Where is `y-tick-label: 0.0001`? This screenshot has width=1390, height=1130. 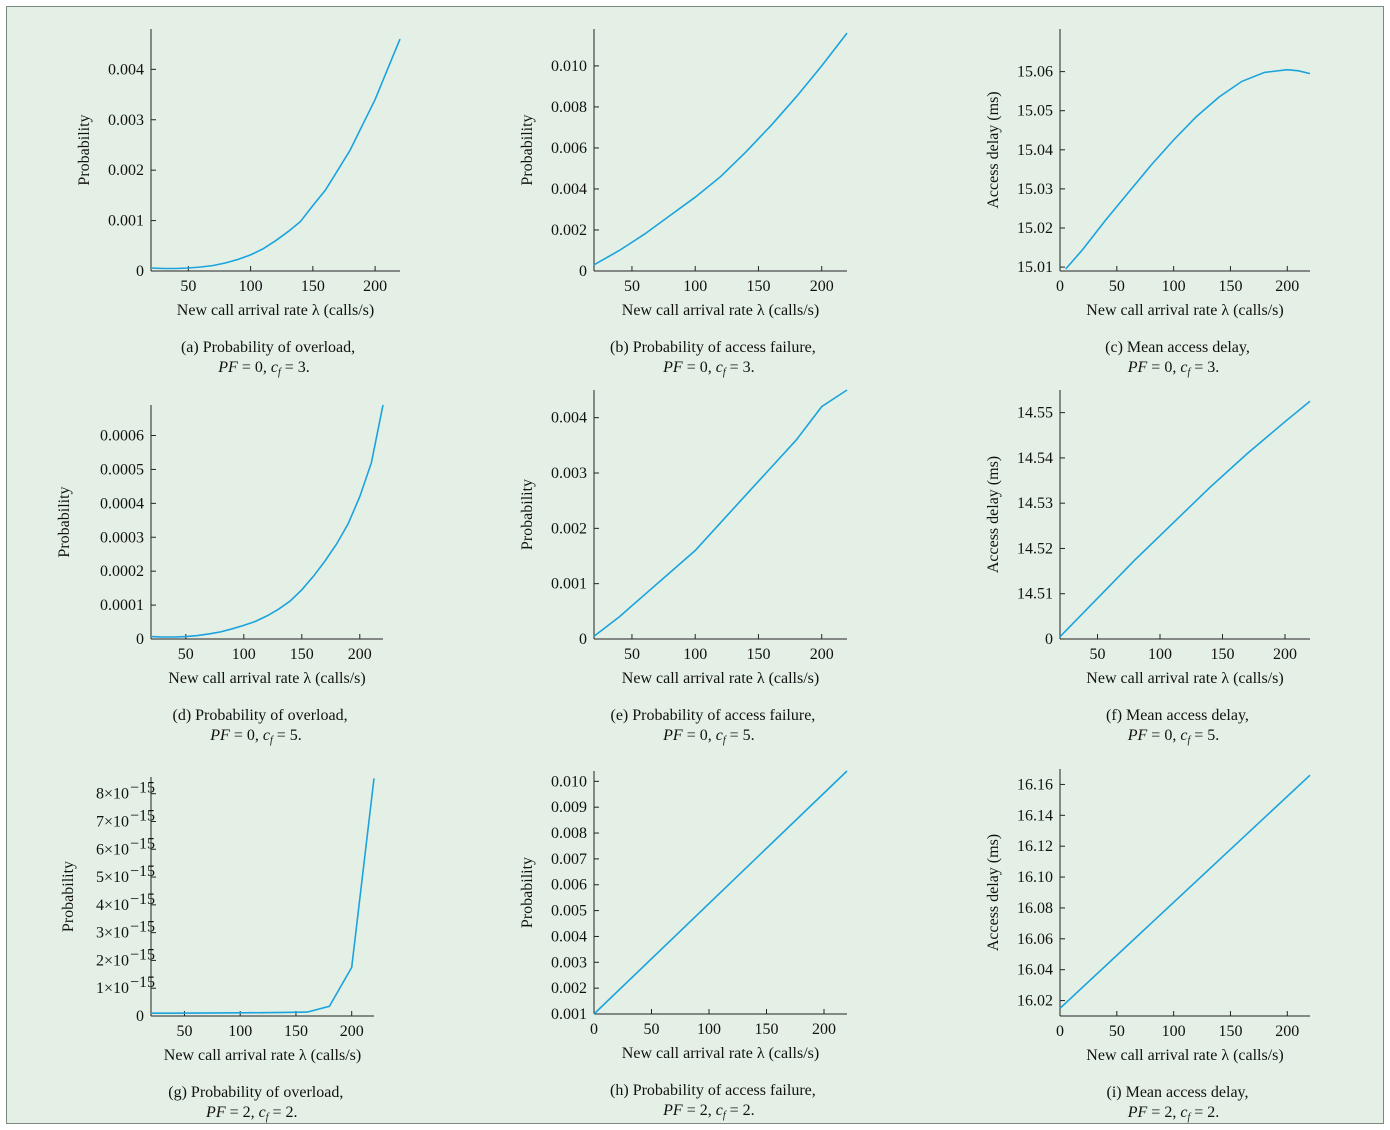 y-tick-label: 0.0001 is located at coordinates (122, 605).